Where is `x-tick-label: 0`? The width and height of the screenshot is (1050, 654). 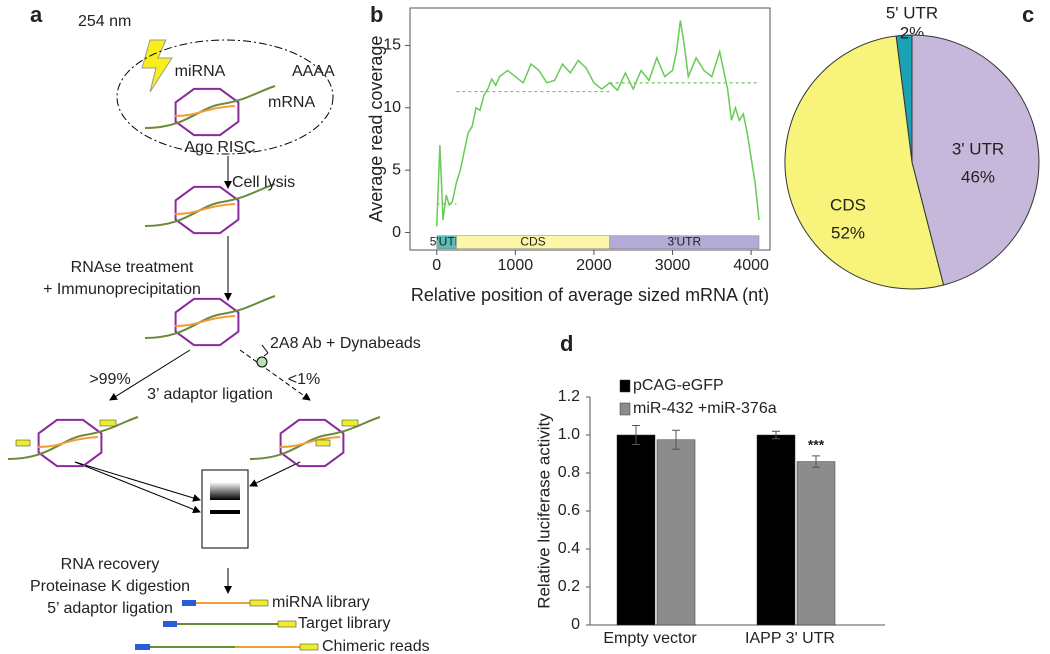 x-tick-label: 0 is located at coordinates (436, 265).